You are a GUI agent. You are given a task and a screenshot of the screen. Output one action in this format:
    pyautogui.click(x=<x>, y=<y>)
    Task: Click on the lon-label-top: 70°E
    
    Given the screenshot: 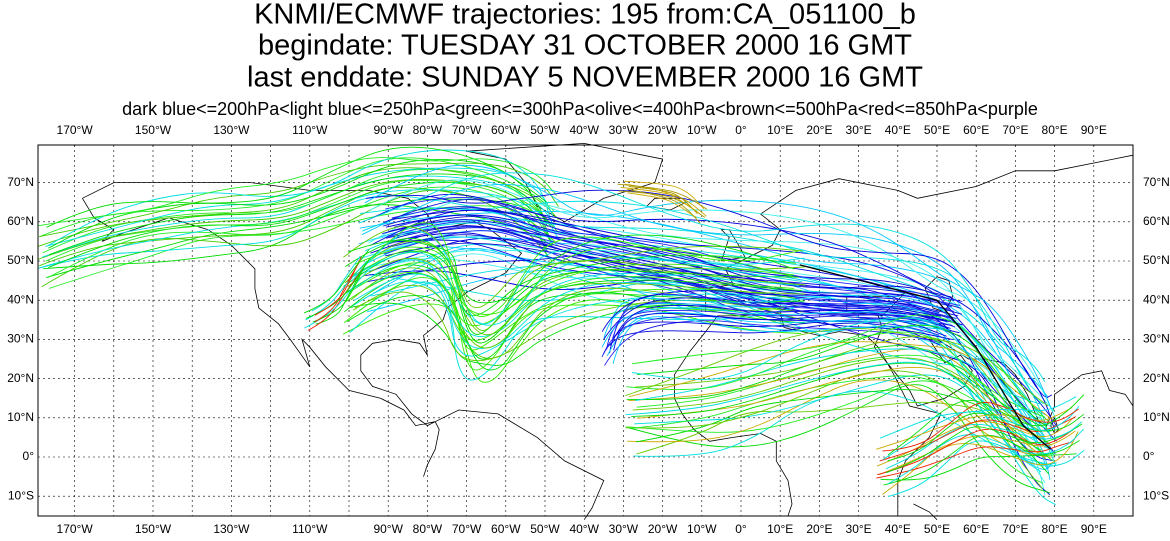 What is the action you would take?
    pyautogui.click(x=1015, y=130)
    